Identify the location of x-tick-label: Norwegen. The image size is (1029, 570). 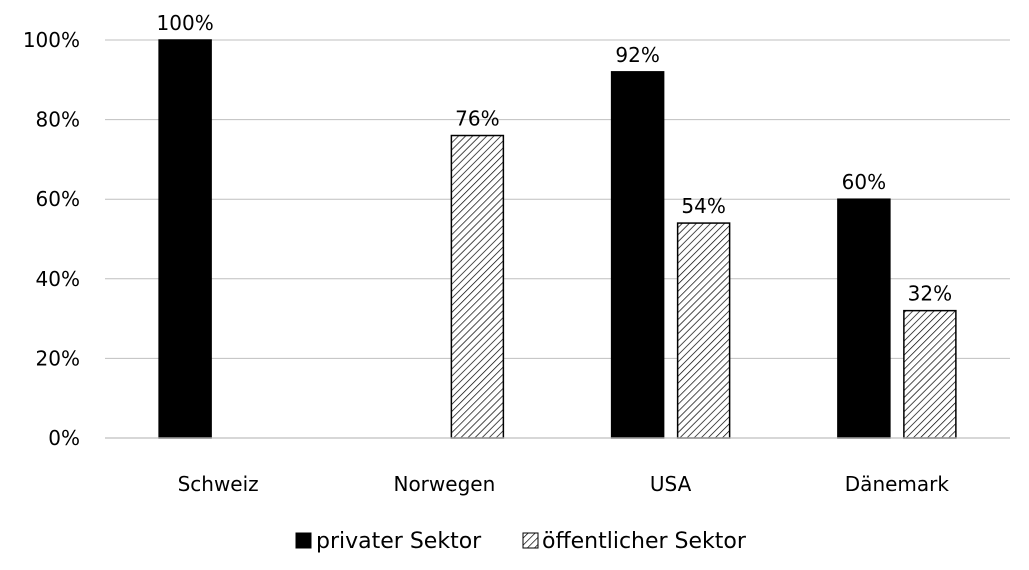
(444, 484).